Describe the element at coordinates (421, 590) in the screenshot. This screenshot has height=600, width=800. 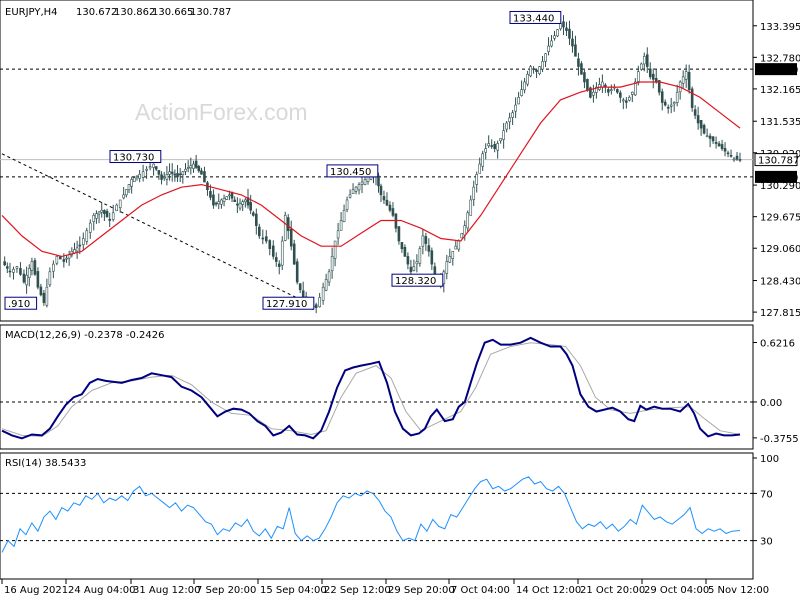
I see `x-tick-label-6: 29 Sep 20:00` at that location.